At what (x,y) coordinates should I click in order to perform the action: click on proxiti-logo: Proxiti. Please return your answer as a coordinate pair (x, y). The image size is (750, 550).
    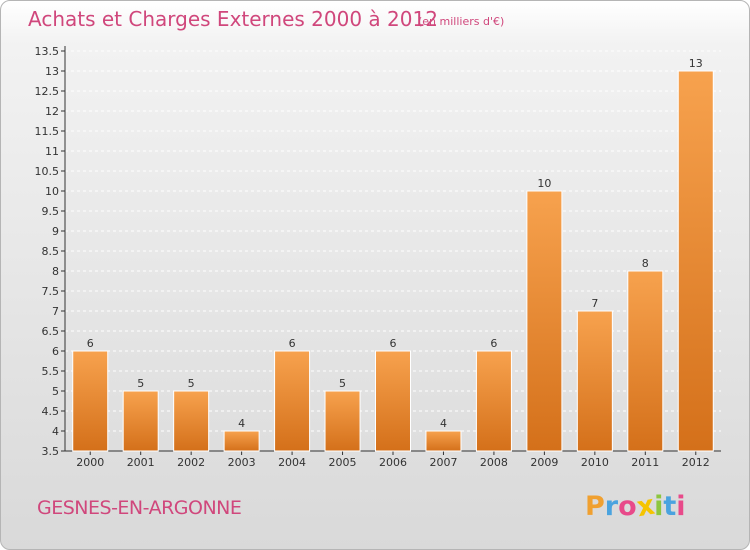
    Looking at the image, I should click on (635, 507).